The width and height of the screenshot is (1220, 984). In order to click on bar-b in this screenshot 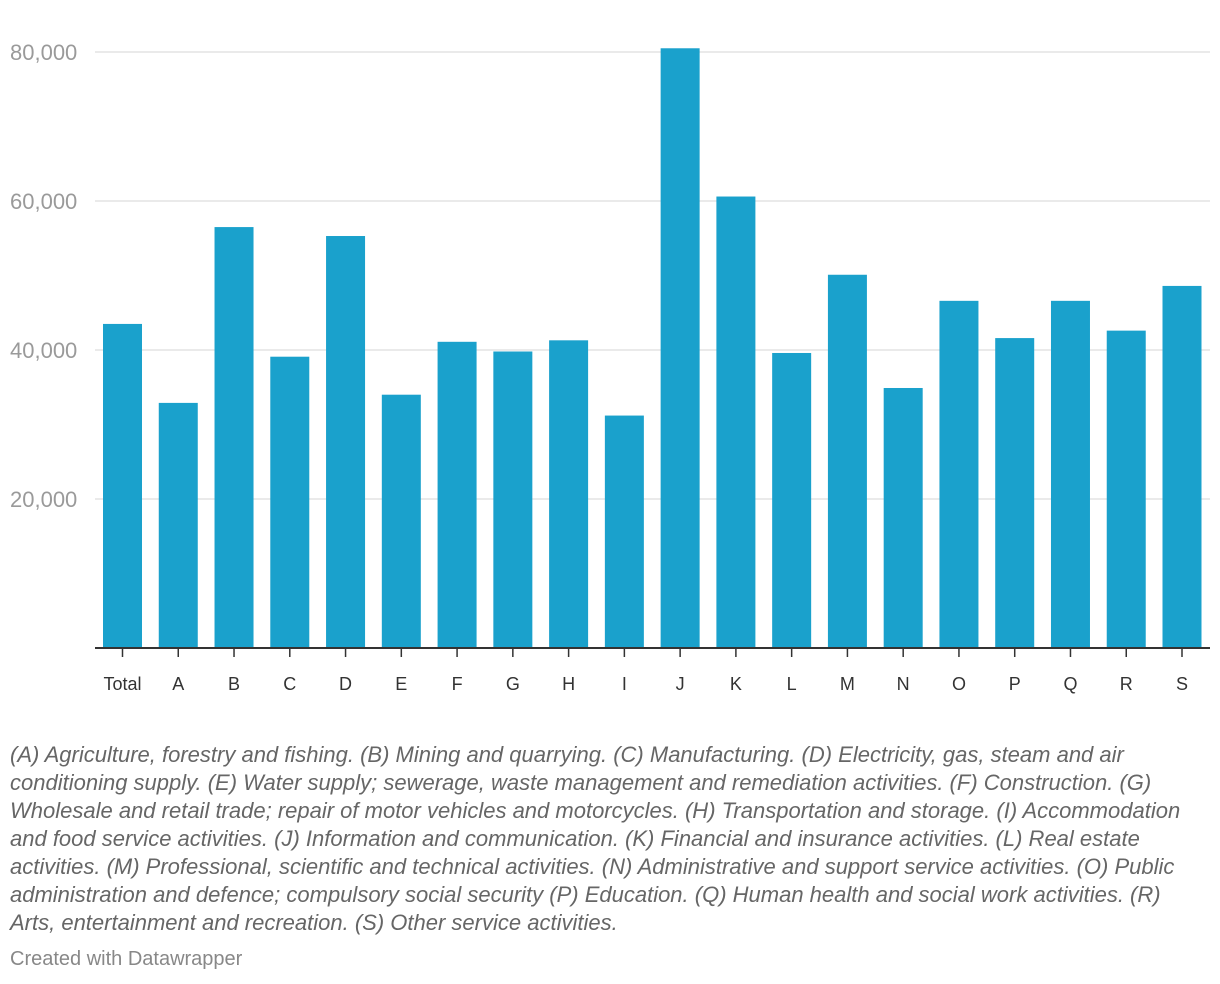, I will do `click(234, 437)`.